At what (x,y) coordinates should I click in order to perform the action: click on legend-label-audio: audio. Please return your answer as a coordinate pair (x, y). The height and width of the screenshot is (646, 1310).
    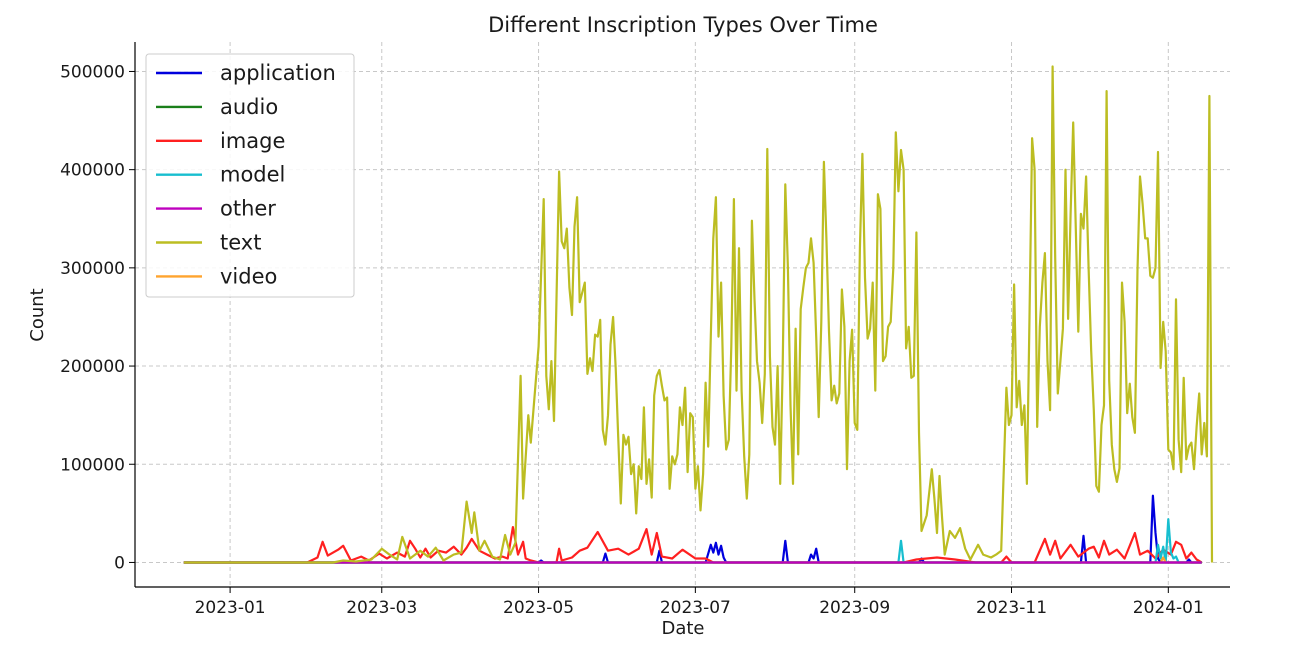
    Looking at the image, I should click on (249, 107).